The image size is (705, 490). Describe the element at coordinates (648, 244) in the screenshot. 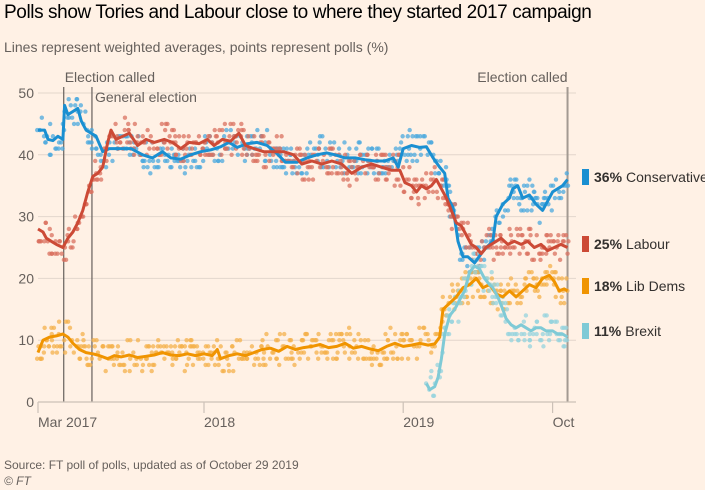

I see `legend-label: Labour` at that location.